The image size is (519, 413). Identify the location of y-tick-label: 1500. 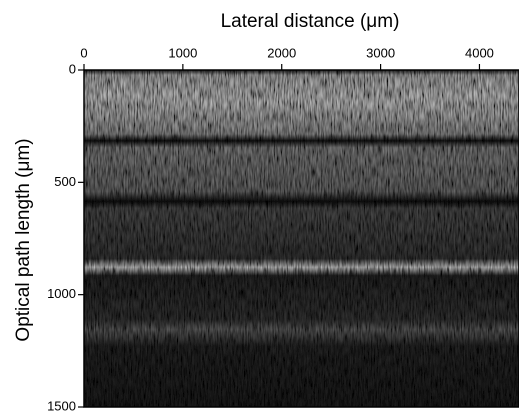
(61, 405).